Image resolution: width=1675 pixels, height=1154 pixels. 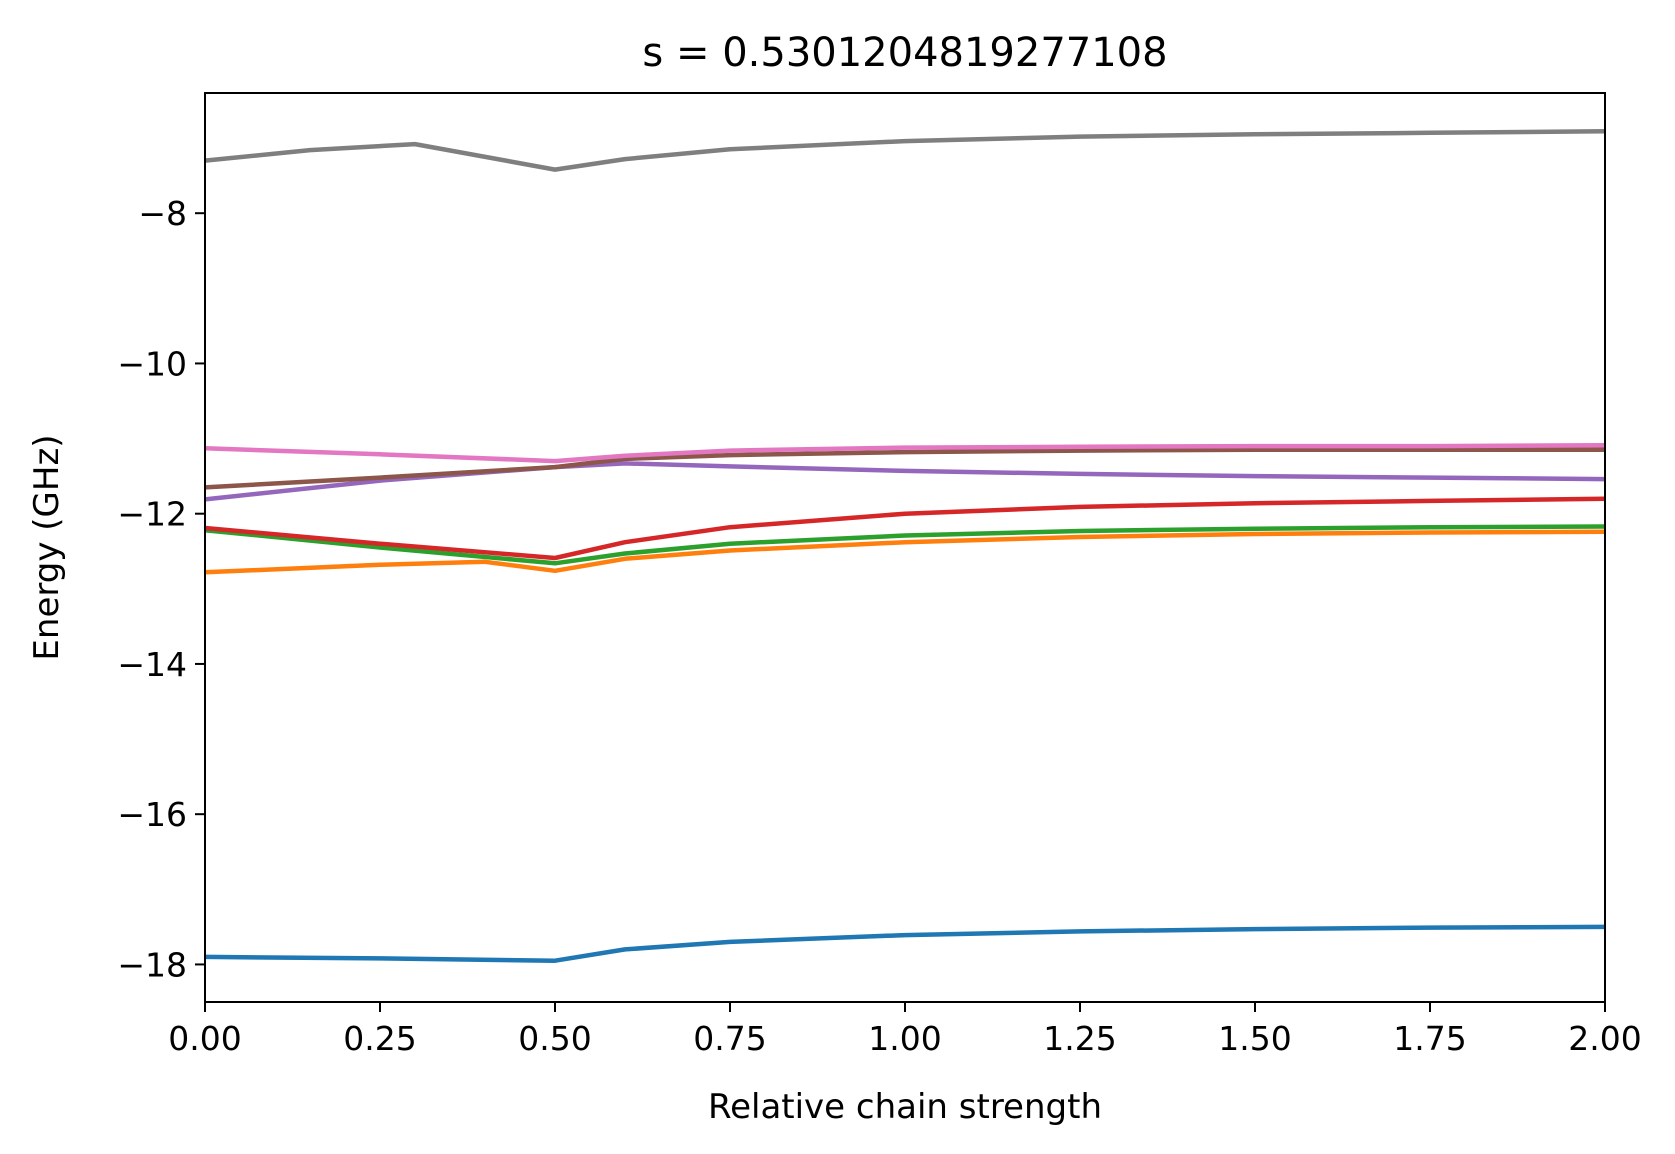 I want to click on x-tick-label: 1.00, so click(x=904, y=1038).